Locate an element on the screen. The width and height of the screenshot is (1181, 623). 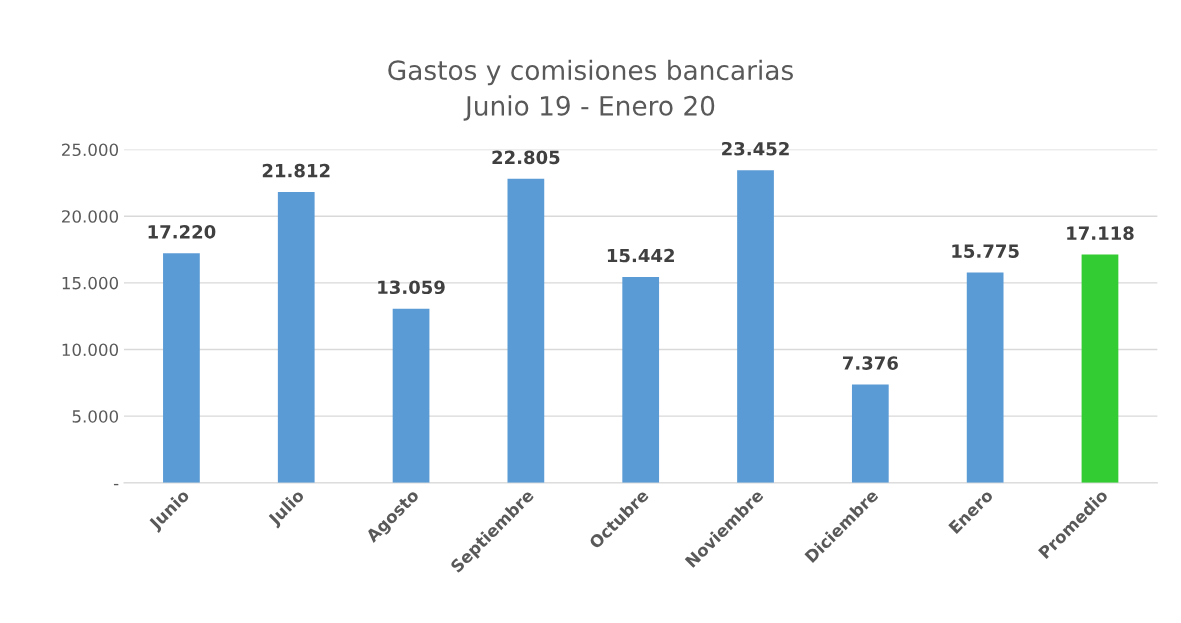
chart-title: Gastos y comisiones bancarias Junio 19 - Enero 20 is located at coordinates (590, 90).